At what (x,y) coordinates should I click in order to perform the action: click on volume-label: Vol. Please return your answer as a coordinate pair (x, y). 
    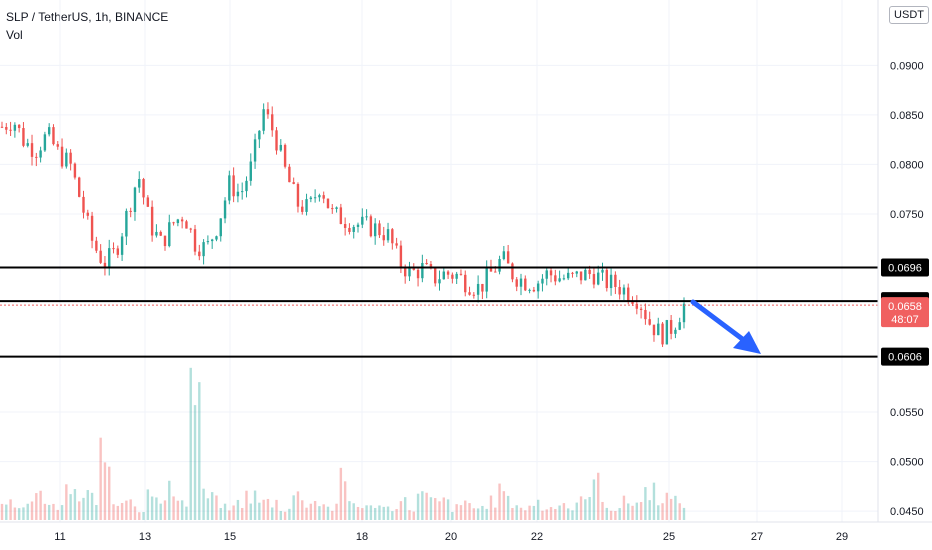
    Looking at the image, I should click on (14, 35).